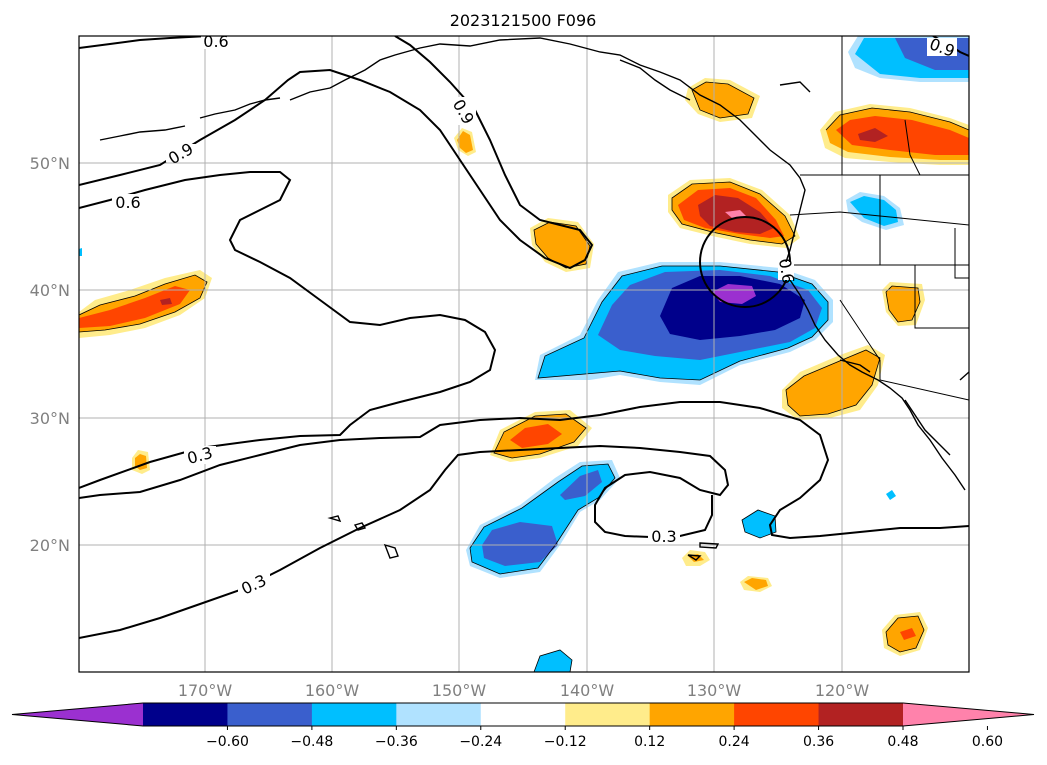 The height and width of the screenshot is (765, 1047). Describe the element at coordinates (50, 290) in the screenshot. I see `lat-label: 40°N` at that location.